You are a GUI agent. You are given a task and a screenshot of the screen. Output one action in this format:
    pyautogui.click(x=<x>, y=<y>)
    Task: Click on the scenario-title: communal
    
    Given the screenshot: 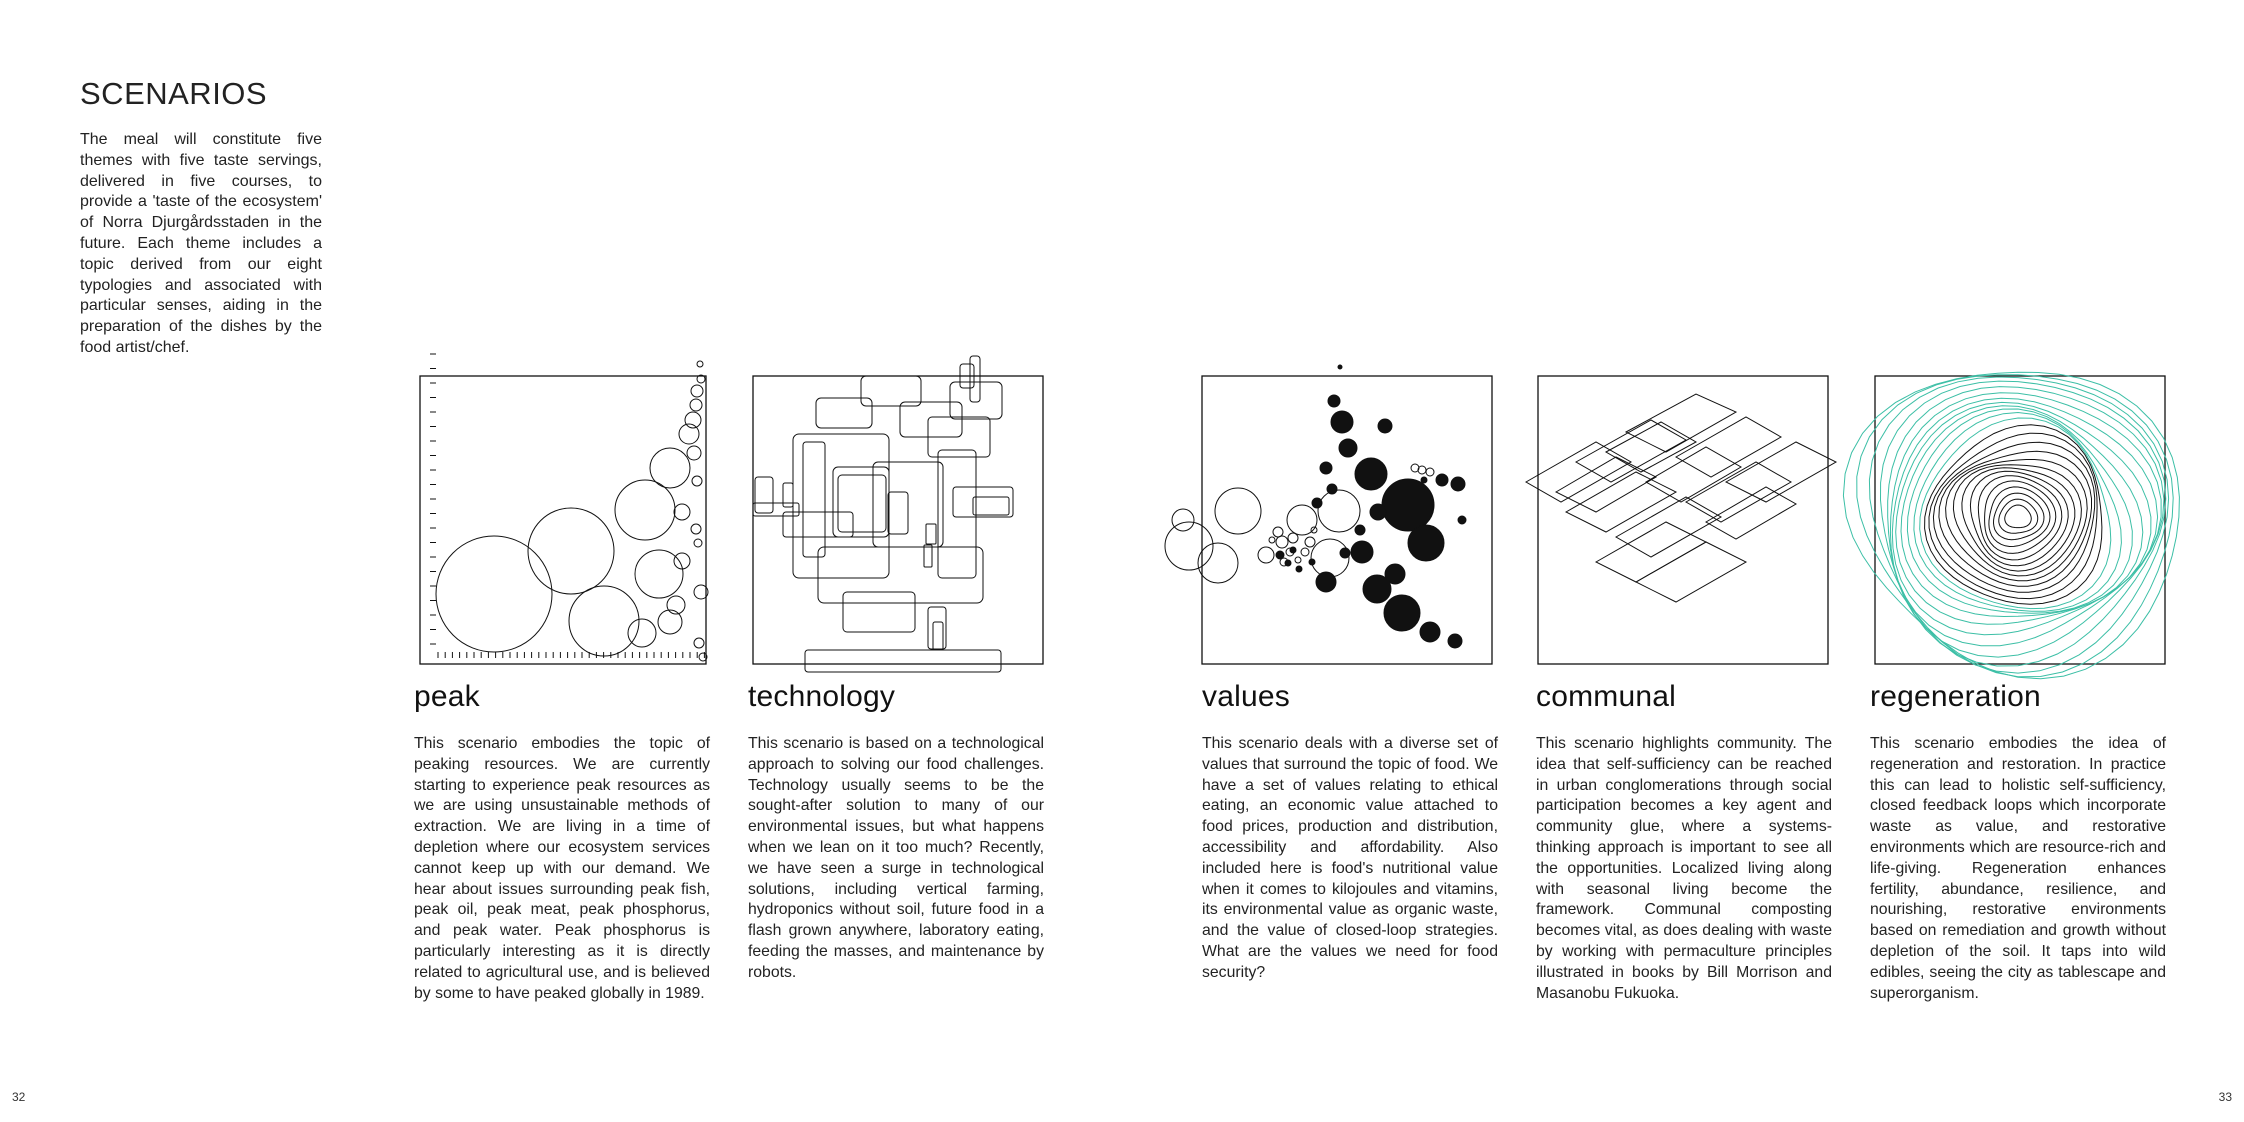 What is the action you would take?
    pyautogui.click(x=1606, y=697)
    